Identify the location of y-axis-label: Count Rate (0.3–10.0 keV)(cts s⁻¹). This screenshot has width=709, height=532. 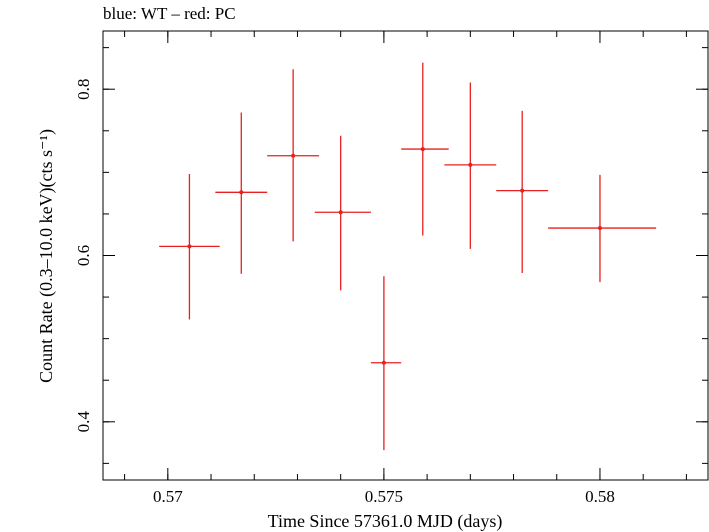
(46, 256).